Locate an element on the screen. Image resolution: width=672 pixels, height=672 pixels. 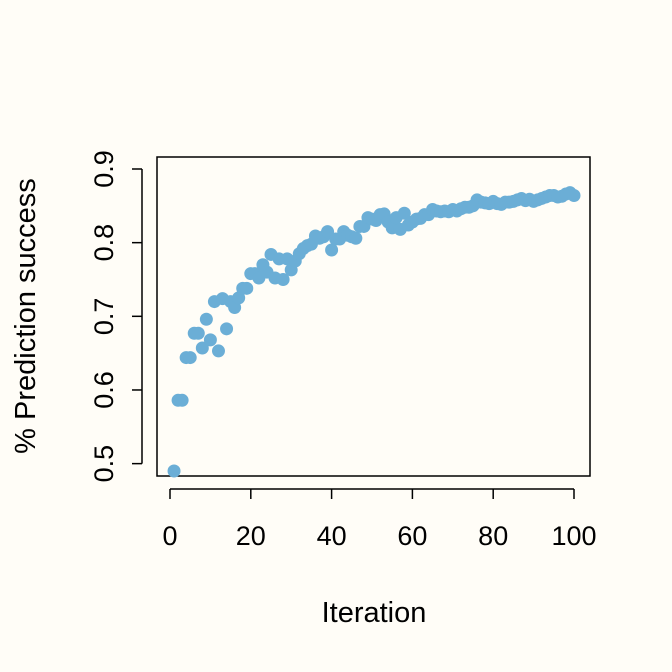
y-tick-label: 0.9 is located at coordinates (104, 169).